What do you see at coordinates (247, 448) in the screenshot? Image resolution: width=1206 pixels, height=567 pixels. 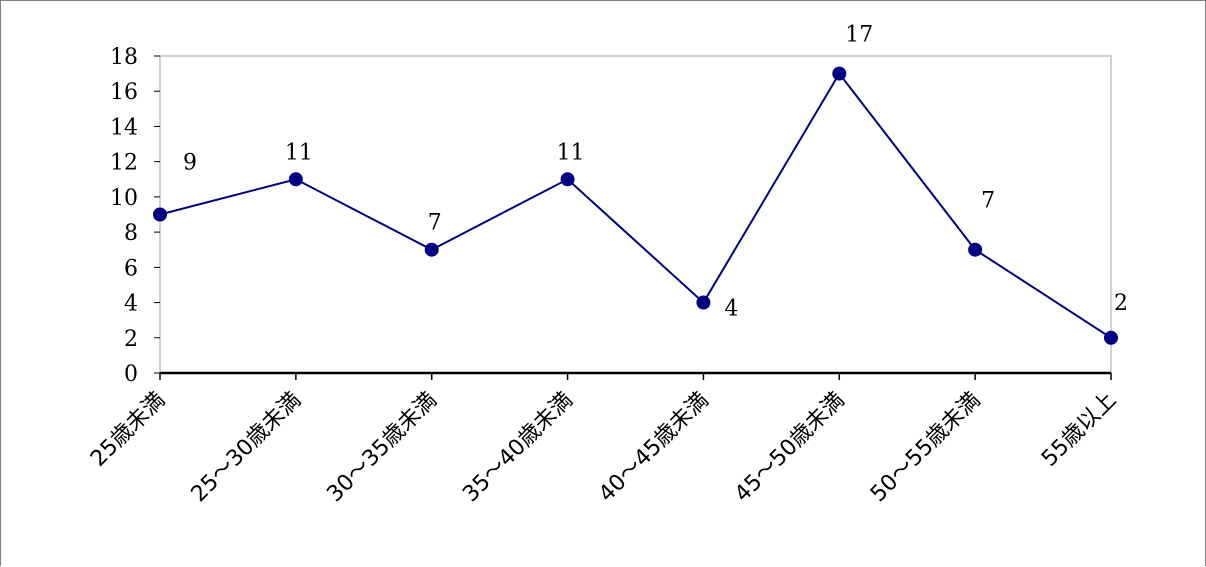 I see `x-category-label: 25～30歳未満` at bounding box center [247, 448].